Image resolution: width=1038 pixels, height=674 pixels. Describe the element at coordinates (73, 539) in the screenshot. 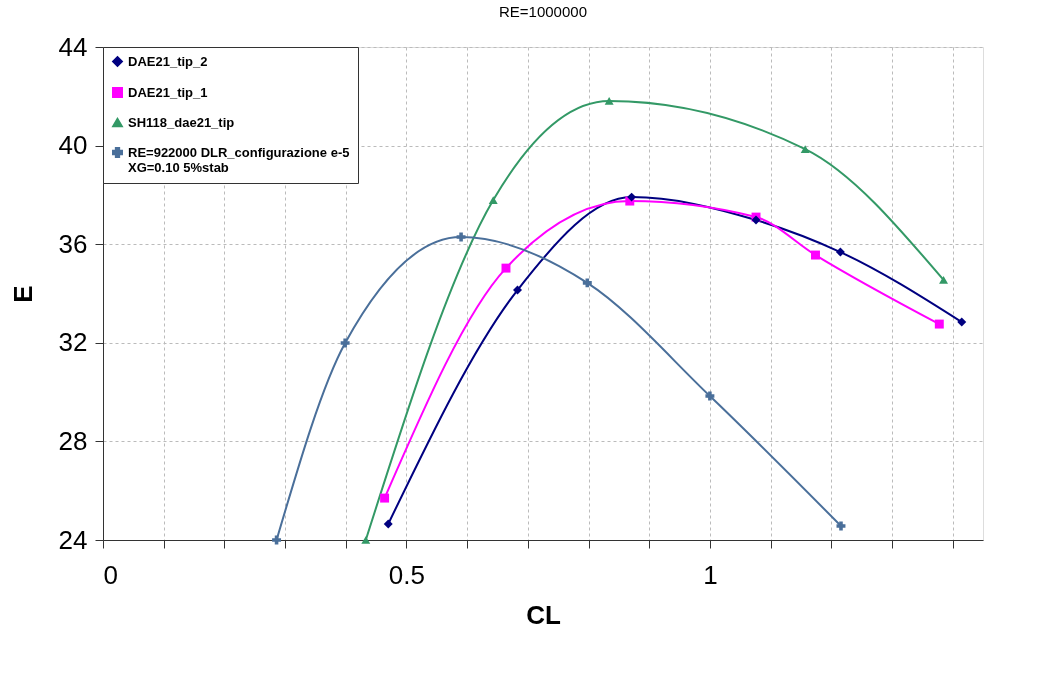

I see `y-tick-label: 24` at that location.